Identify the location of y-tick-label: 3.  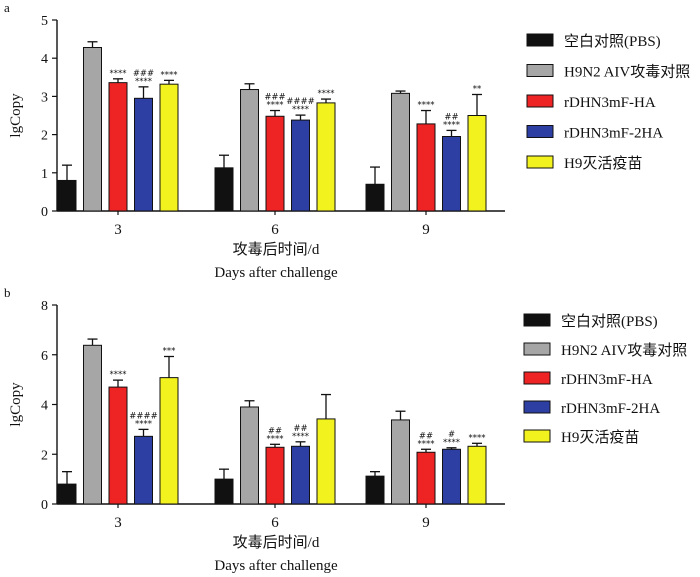
(44, 97).